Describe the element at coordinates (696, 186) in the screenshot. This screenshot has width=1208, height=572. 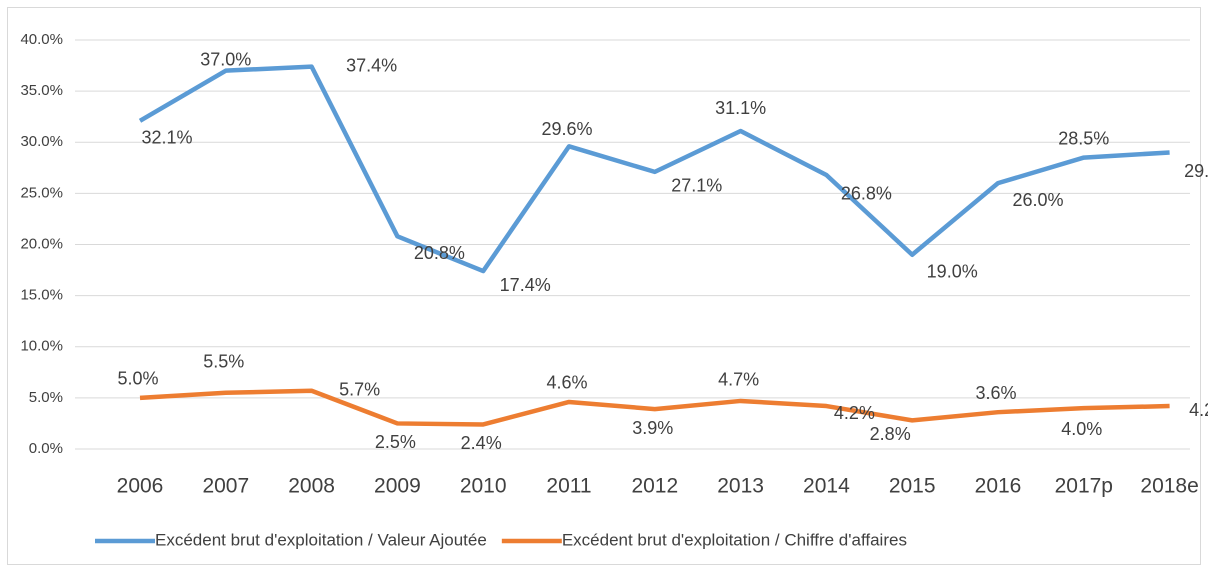
I see `data-label: 27.1%` at that location.